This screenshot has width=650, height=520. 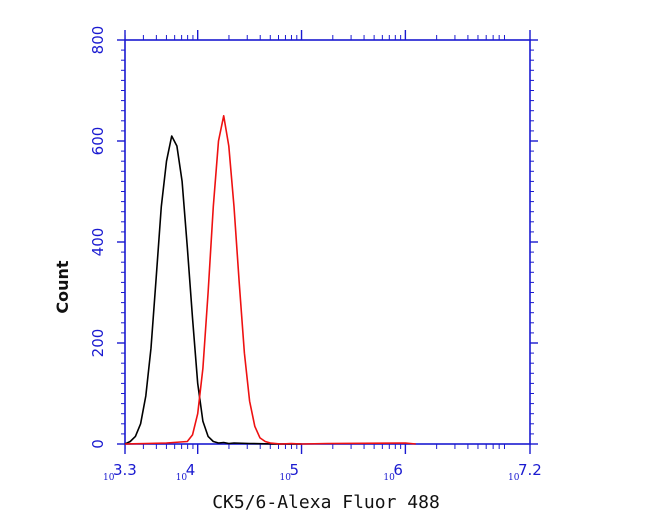 What do you see at coordinates (191, 470) in the screenshot?
I see `x-tick-label-exponent: 4` at bounding box center [191, 470].